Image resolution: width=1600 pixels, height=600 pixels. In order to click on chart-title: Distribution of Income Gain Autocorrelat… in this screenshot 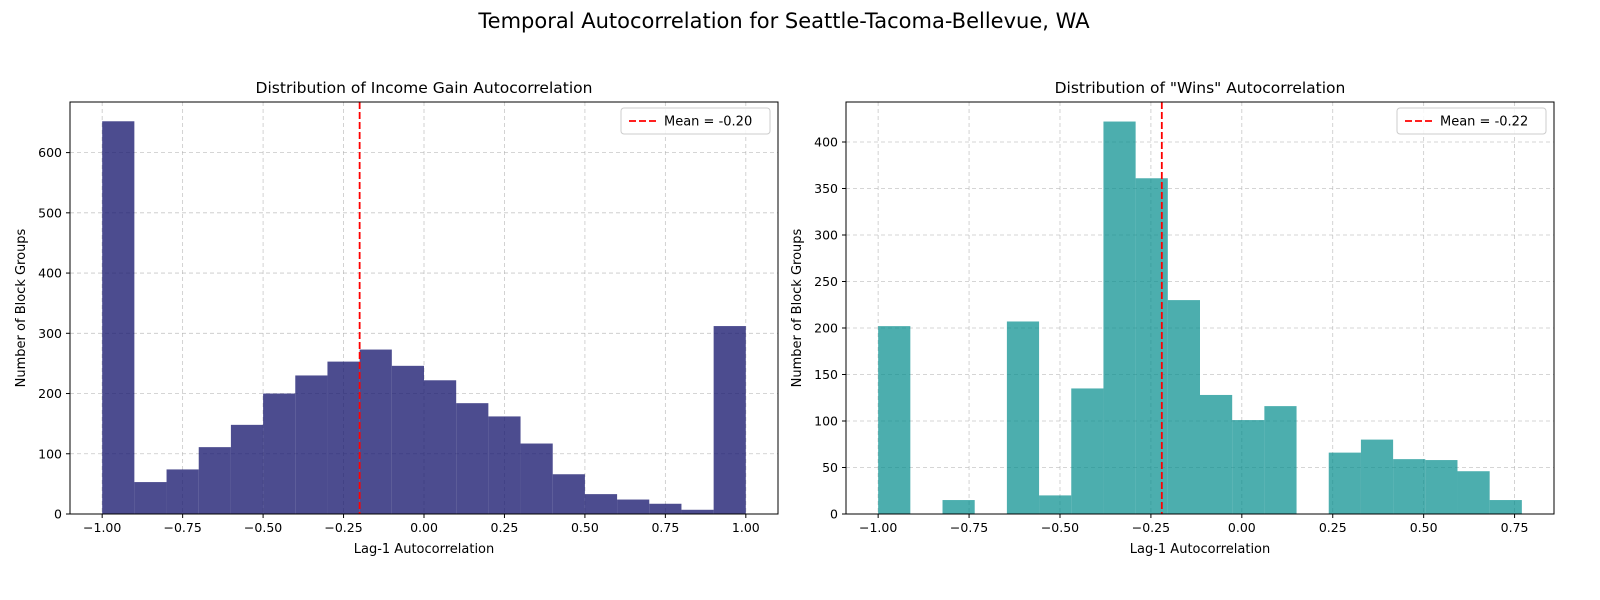, I will do `click(424, 88)`.